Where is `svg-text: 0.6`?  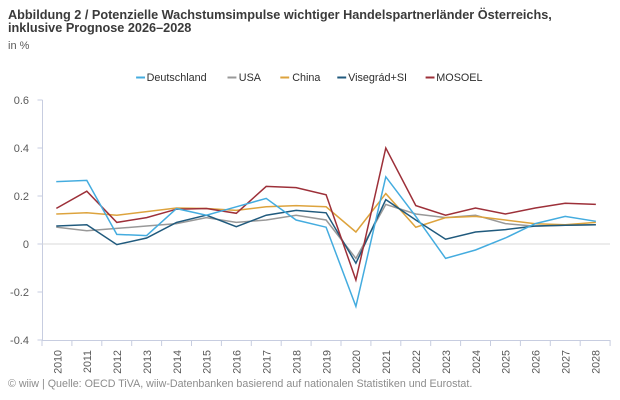 svg-text: 0.6 is located at coordinates (21, 101).